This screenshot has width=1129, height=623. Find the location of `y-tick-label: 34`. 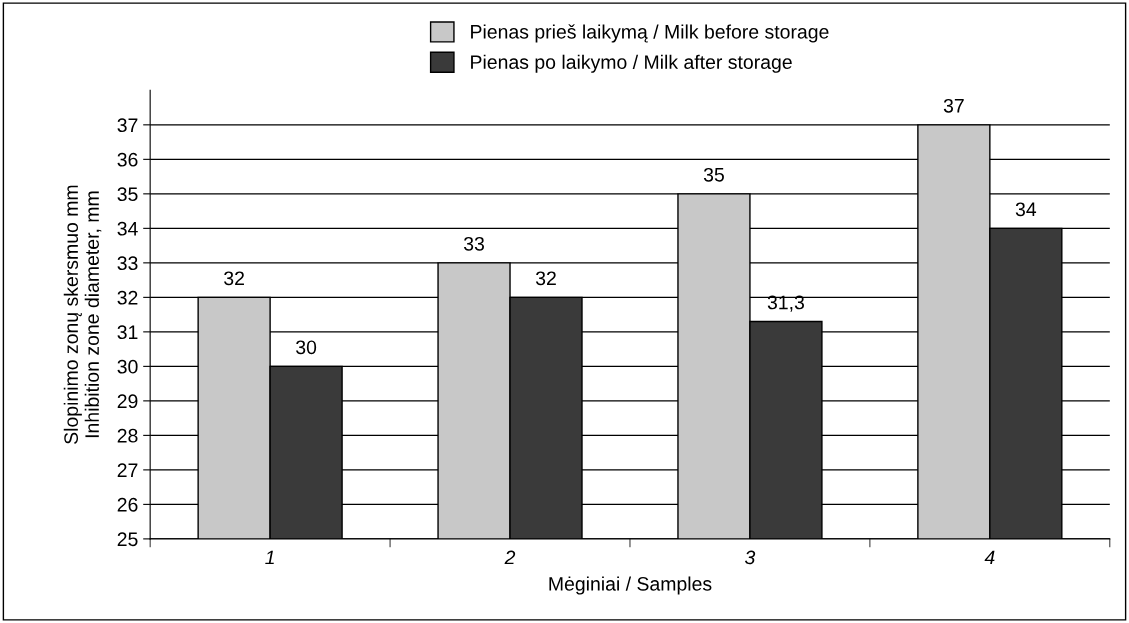

y-tick-label: 34 is located at coordinates (127, 228).